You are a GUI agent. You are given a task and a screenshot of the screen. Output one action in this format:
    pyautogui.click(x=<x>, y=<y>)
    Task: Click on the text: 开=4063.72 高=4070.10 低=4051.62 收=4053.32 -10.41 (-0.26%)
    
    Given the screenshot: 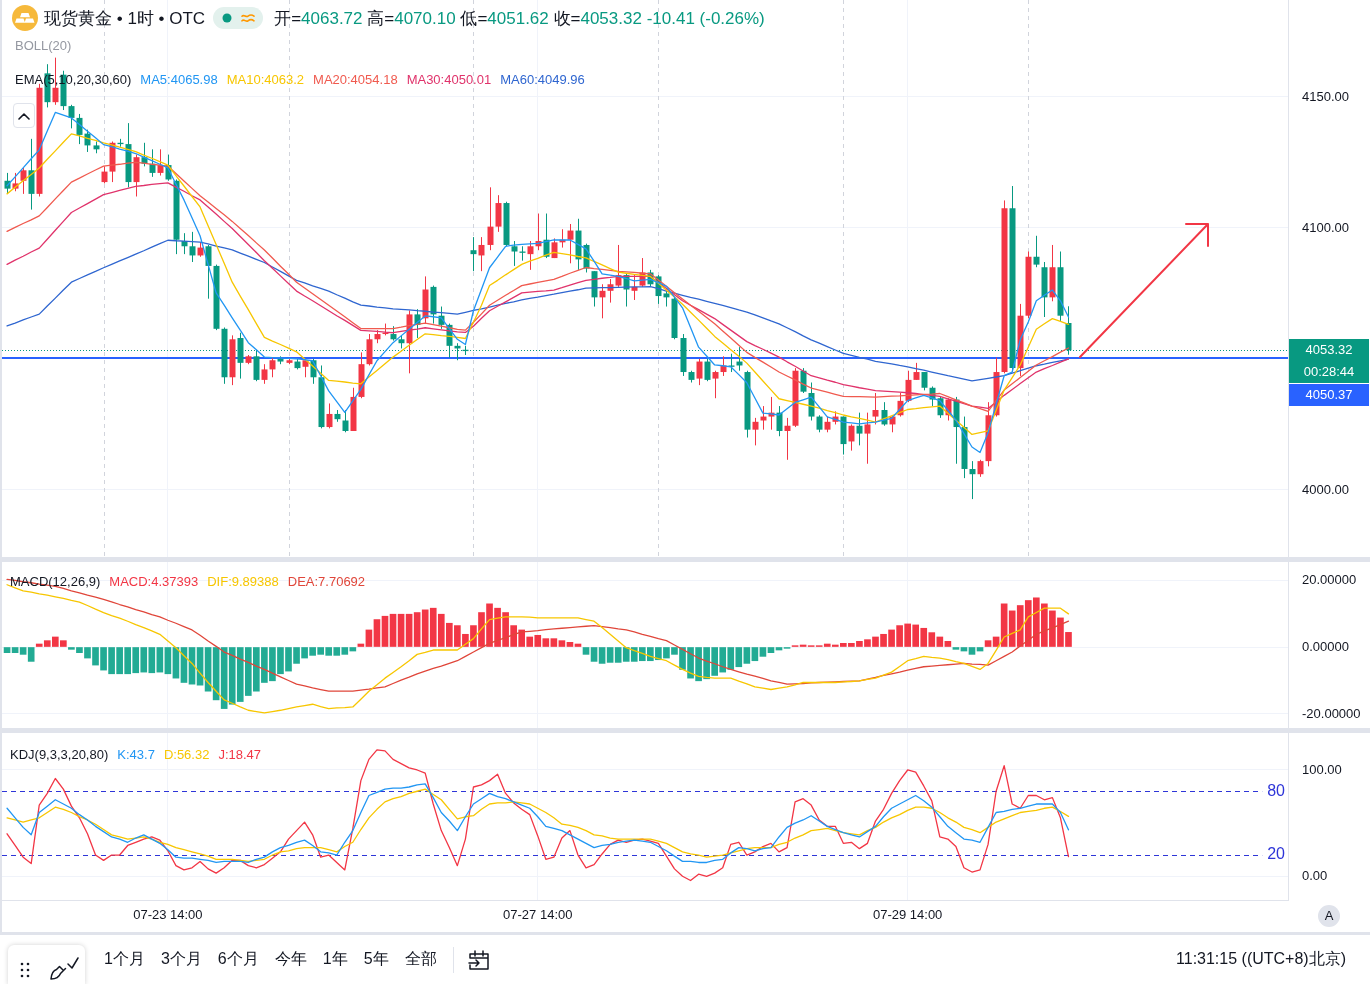 What is the action you would take?
    pyautogui.click(x=519, y=18)
    